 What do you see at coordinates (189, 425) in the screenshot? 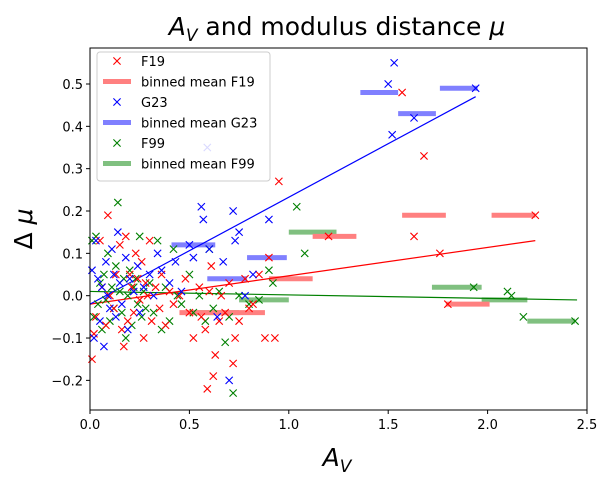
I see `x-tick-label: 0.5` at bounding box center [189, 425].